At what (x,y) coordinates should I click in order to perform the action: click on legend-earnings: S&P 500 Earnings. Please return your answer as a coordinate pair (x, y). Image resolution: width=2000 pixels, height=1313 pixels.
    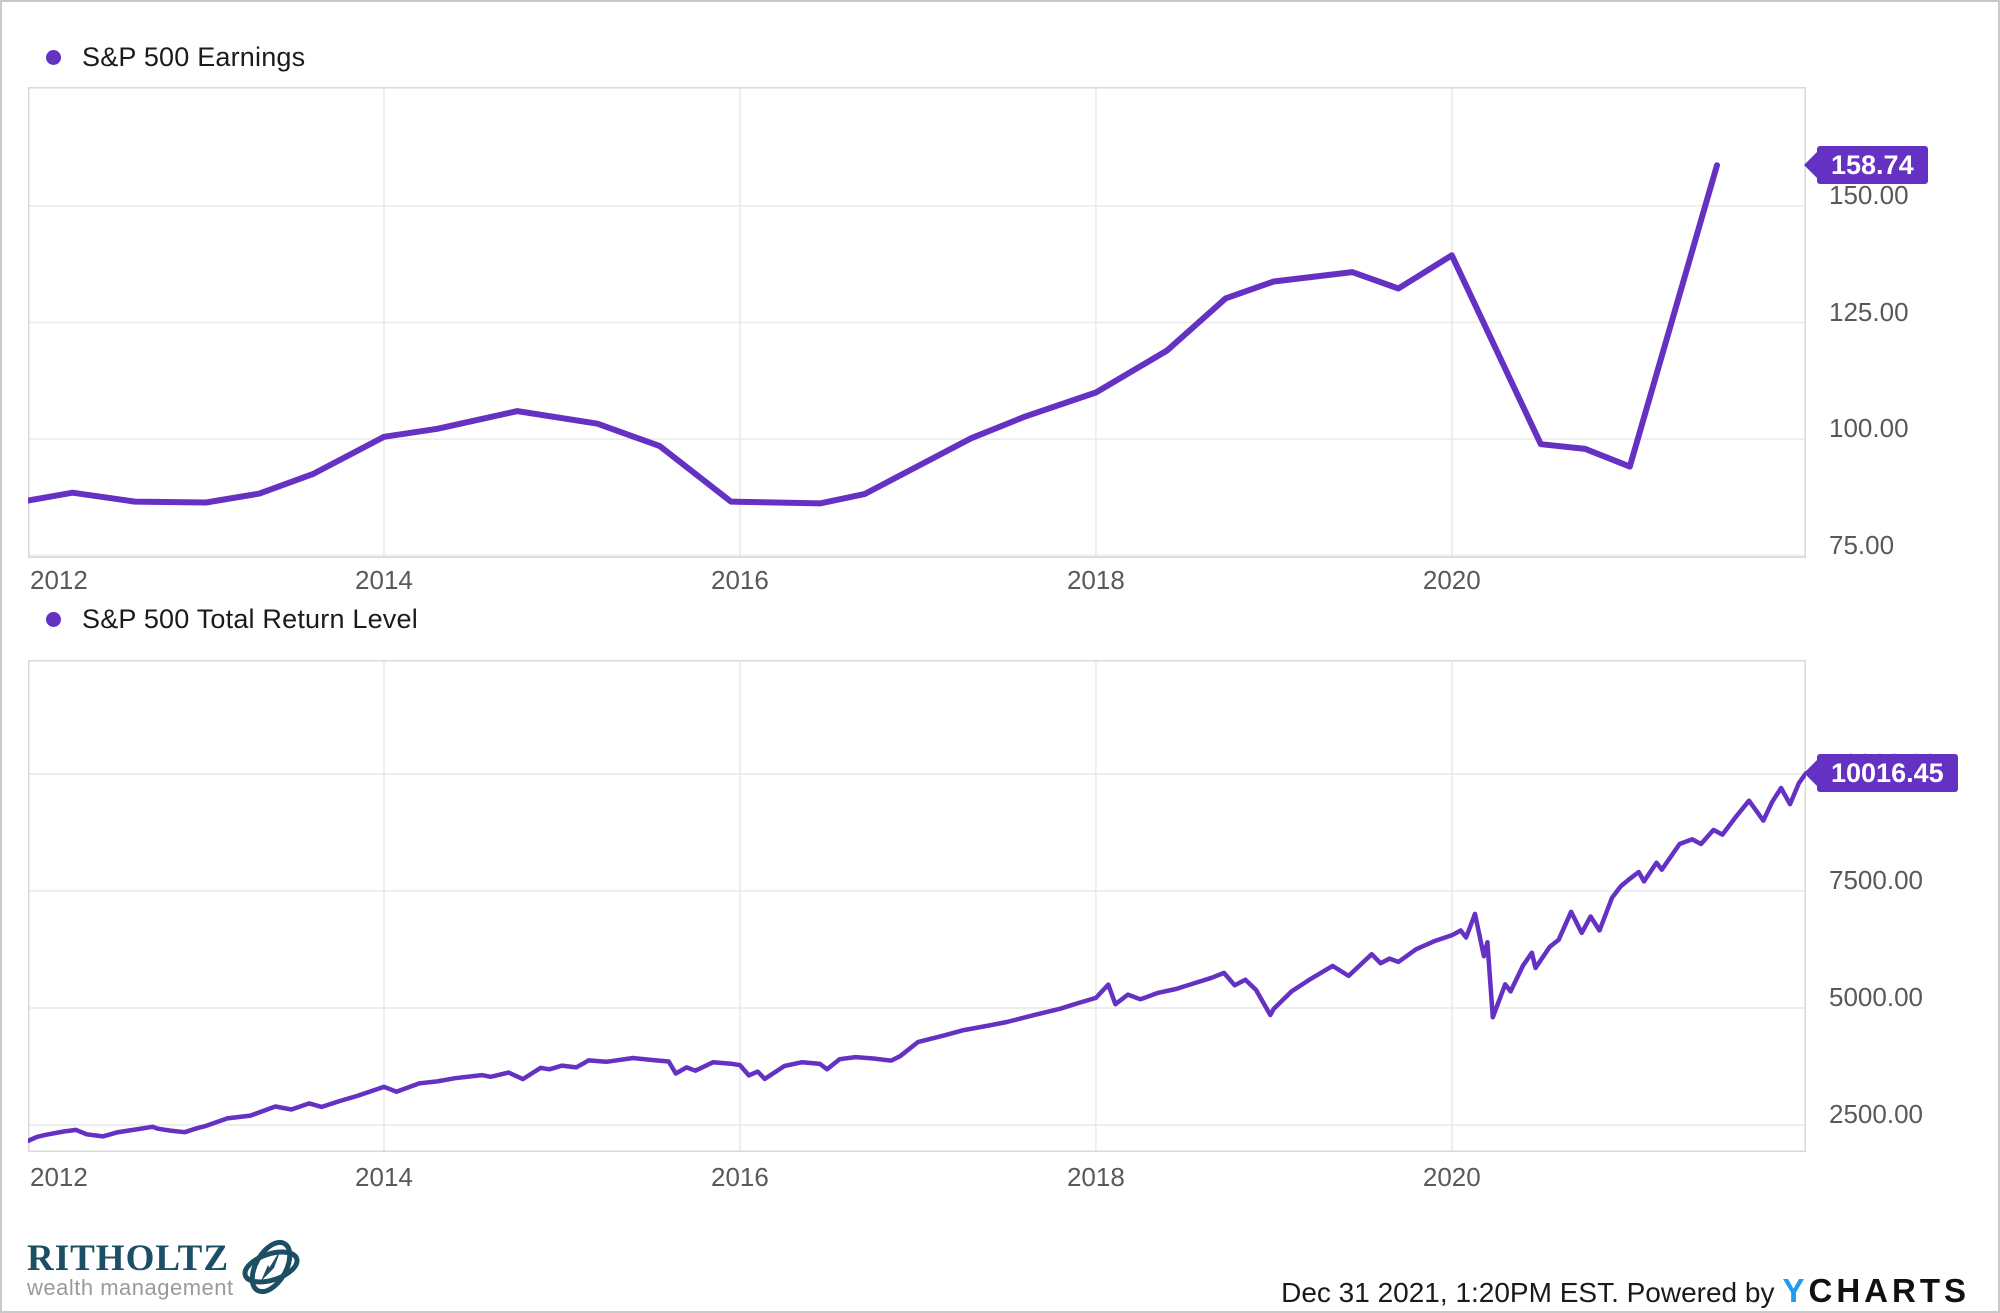
    Looking at the image, I should click on (175, 57).